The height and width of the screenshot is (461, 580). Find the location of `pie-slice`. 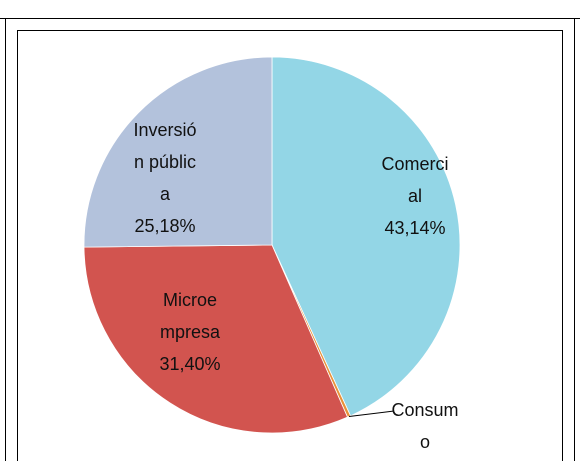

pie-slice is located at coordinates (178, 152).